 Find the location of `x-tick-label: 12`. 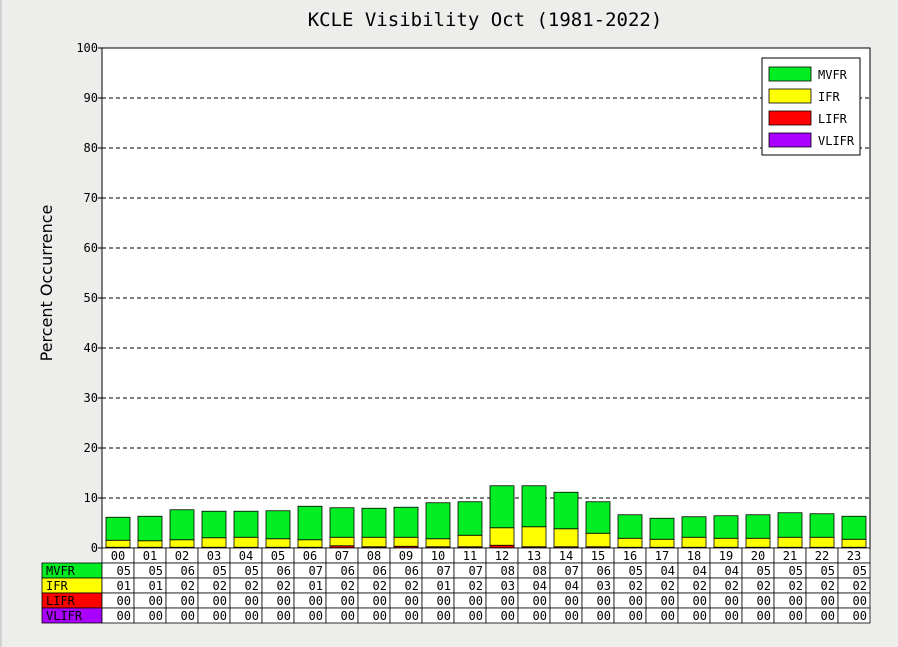

x-tick-label: 12 is located at coordinates (502, 556).